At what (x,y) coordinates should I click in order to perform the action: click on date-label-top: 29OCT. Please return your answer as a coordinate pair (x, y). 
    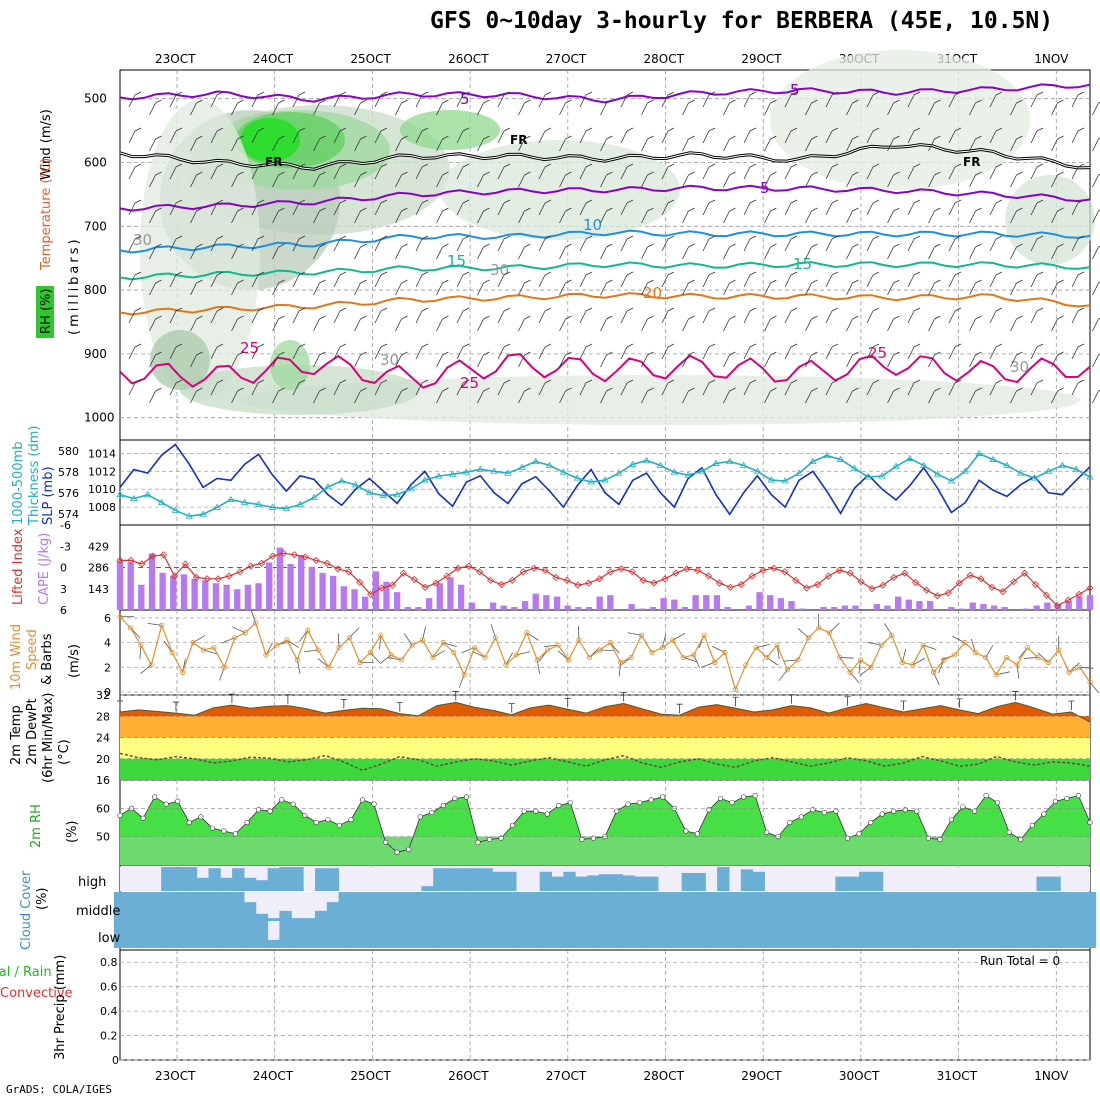
    Looking at the image, I should click on (761, 59).